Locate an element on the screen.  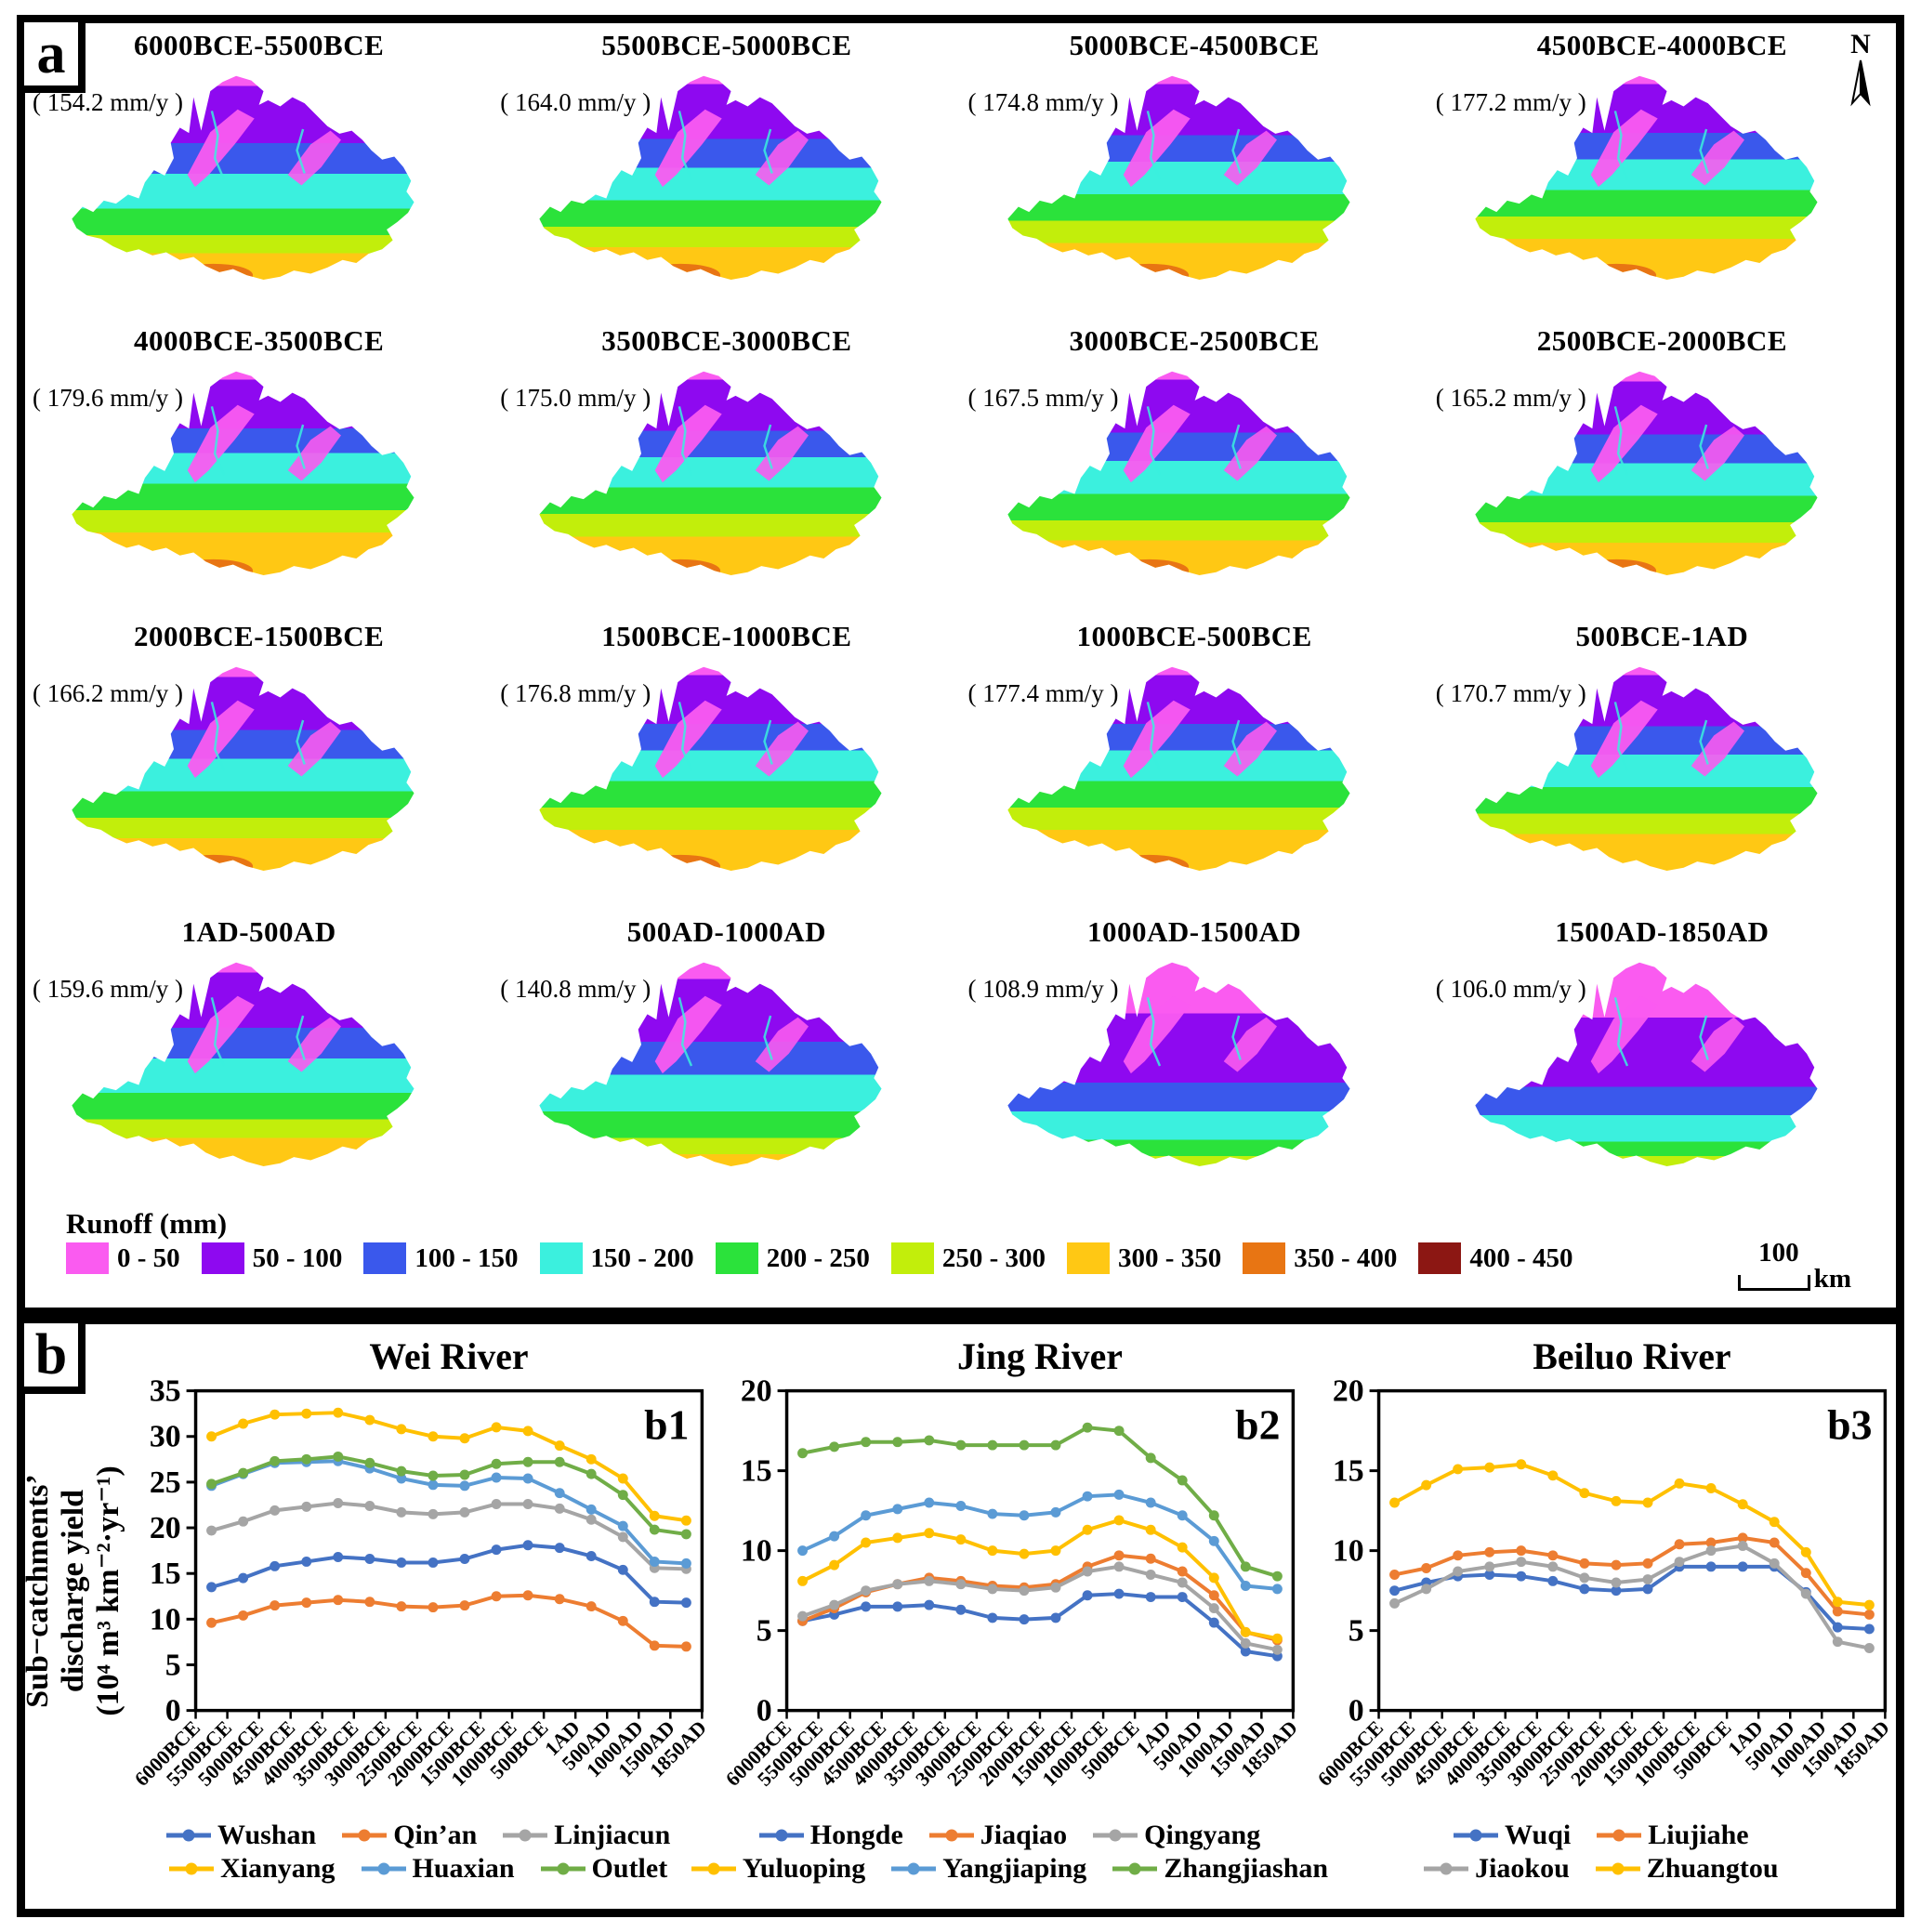
panel-b-letter: b is located at coordinates (52, 1355).